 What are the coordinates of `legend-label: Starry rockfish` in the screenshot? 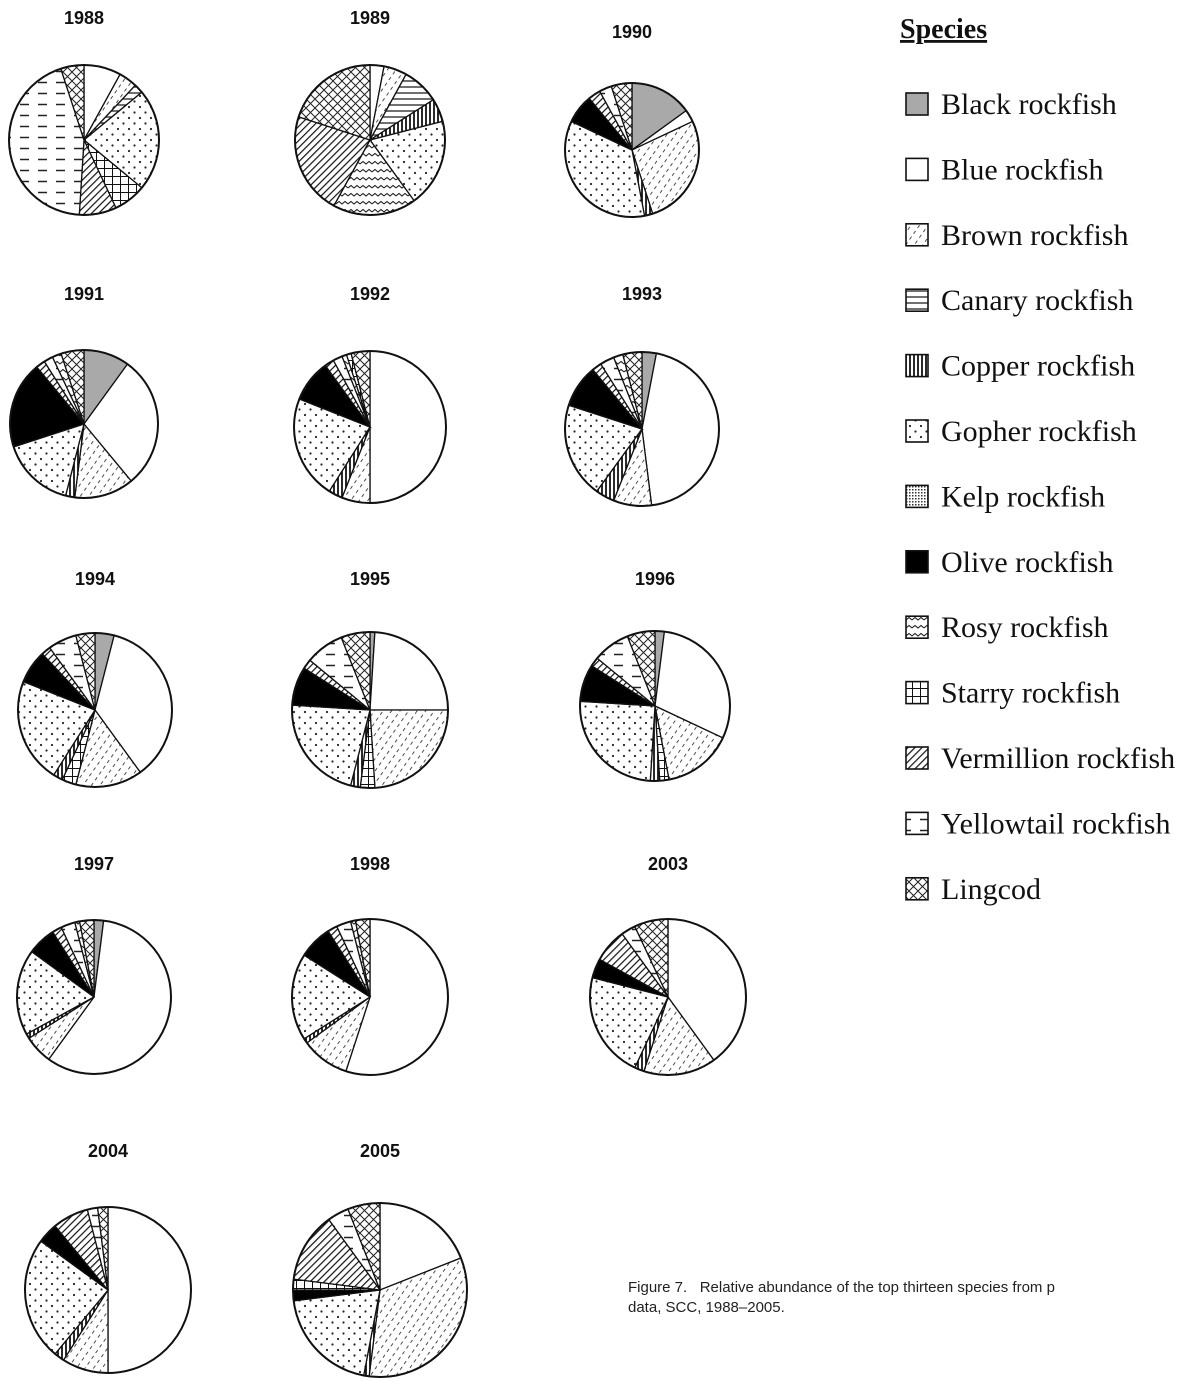 It's located at (1030, 693).